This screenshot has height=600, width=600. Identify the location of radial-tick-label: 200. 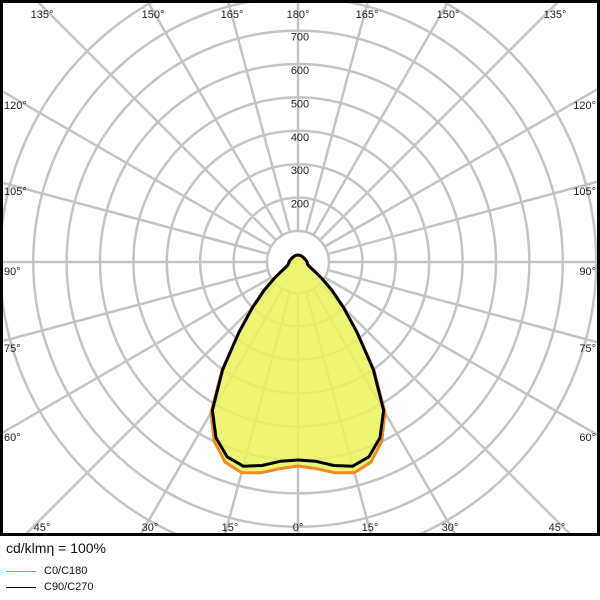
(300, 205).